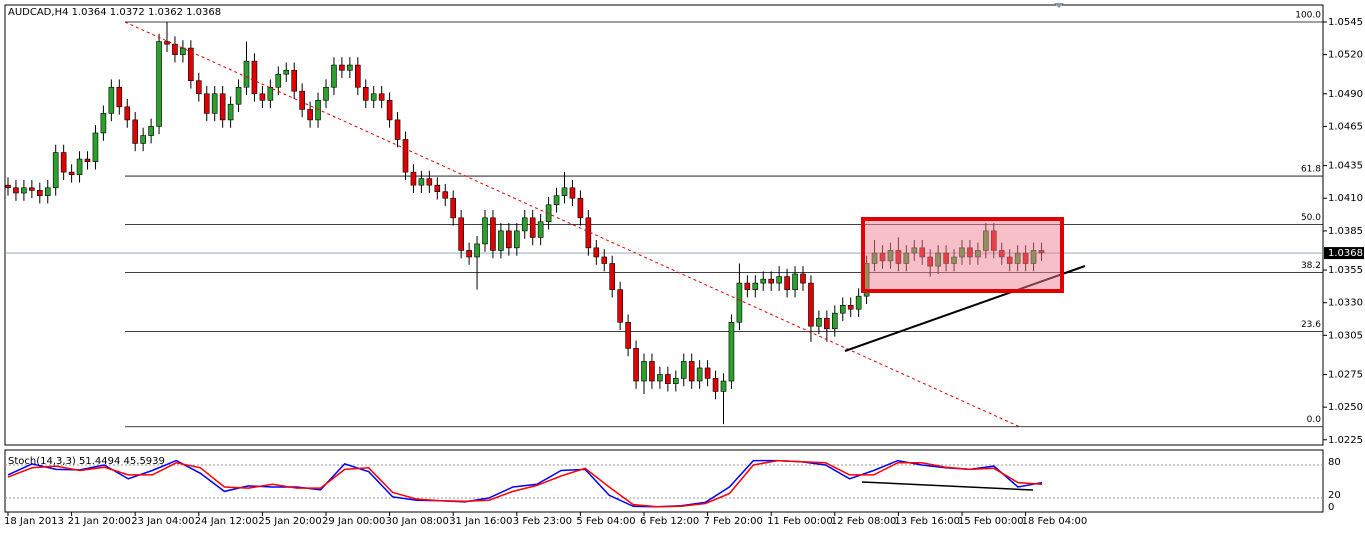 This screenshot has height=533, width=1365. I want to click on x-tick-label: 12 Feb 08:00, so click(864, 521).